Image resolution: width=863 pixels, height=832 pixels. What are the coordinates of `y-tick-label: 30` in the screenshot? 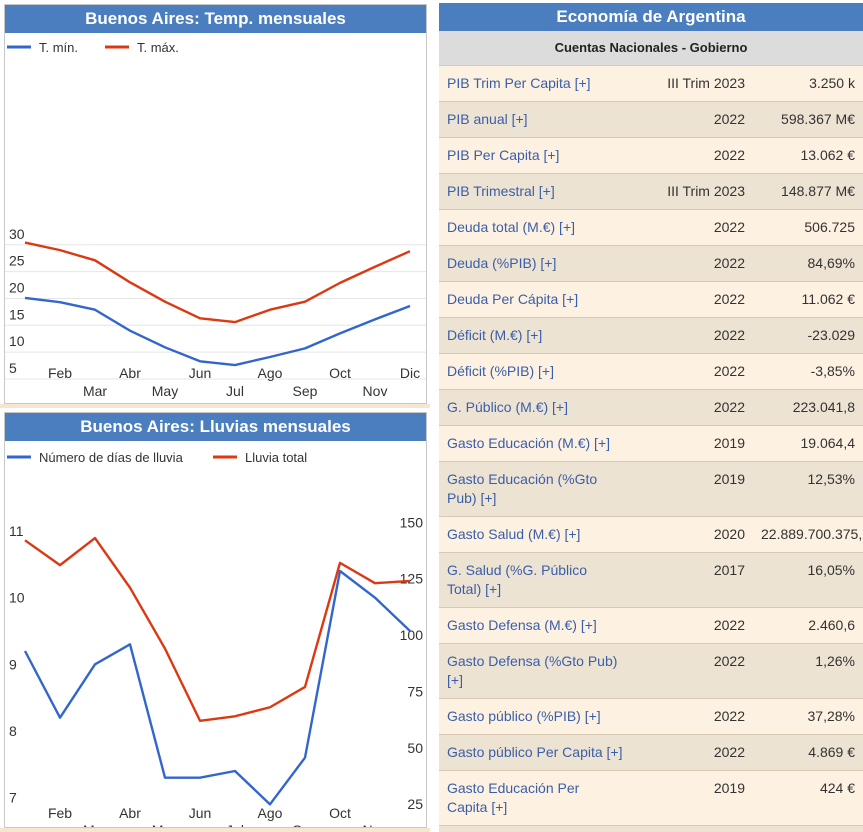 It's located at (17, 234).